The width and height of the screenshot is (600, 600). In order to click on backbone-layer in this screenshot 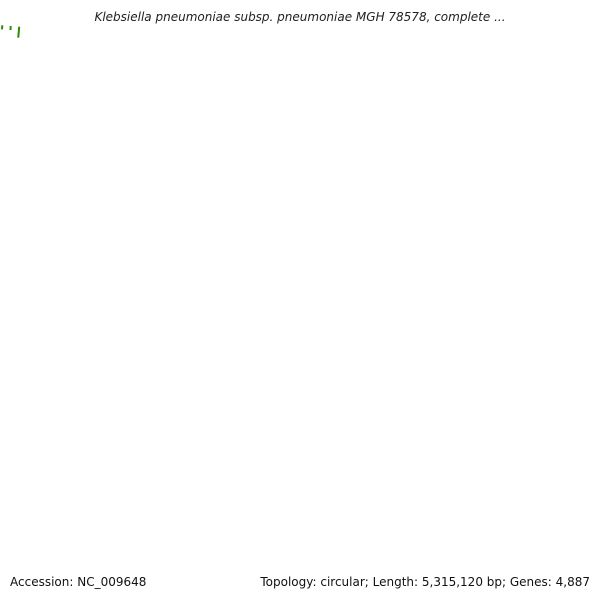, I will do `click(11, 13)`.